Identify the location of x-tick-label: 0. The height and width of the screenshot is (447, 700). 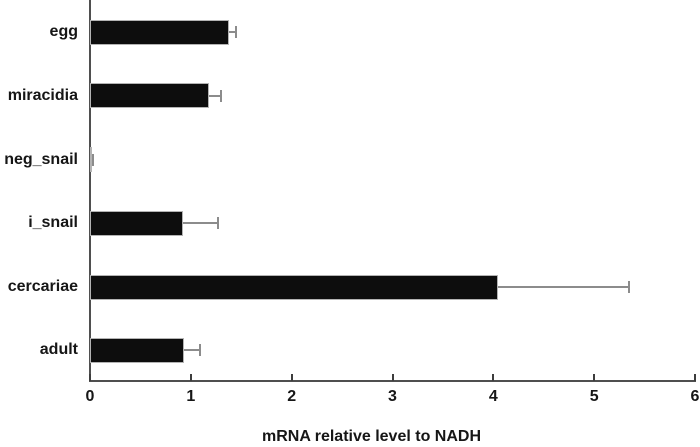
(90, 396).